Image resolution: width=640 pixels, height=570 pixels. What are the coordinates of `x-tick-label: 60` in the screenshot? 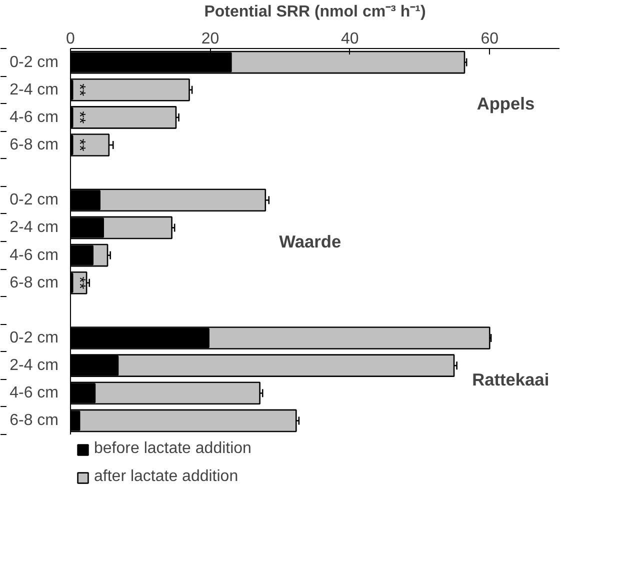 It's located at (489, 39).